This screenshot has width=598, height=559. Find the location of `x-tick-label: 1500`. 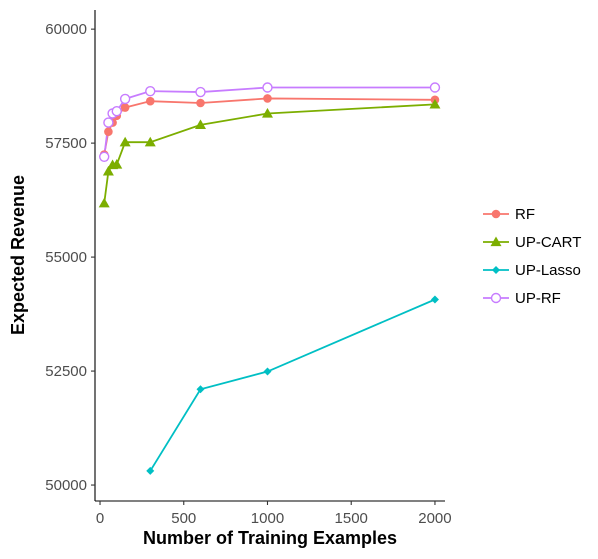

x-tick-label: 1500 is located at coordinates (351, 518).